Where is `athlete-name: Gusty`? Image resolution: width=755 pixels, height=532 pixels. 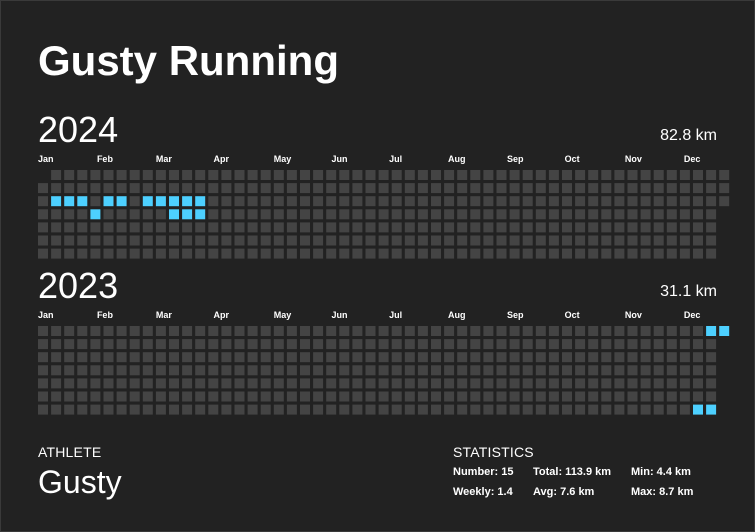 athlete-name: Gusty is located at coordinates (80, 482).